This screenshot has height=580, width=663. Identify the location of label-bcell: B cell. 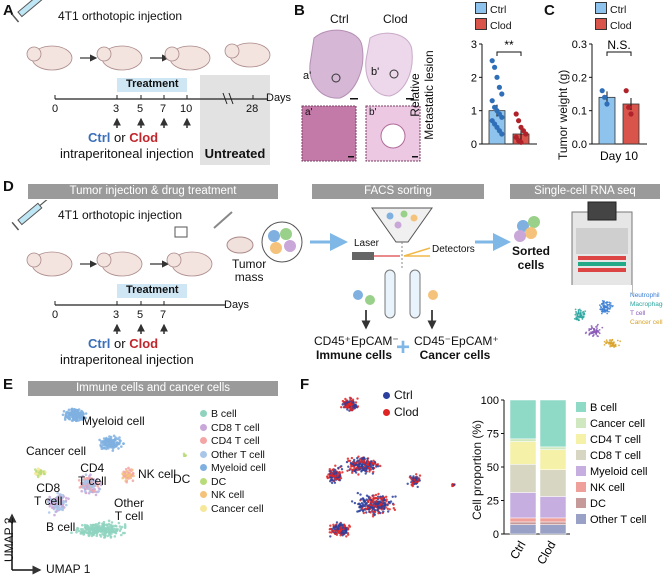
(61, 527).